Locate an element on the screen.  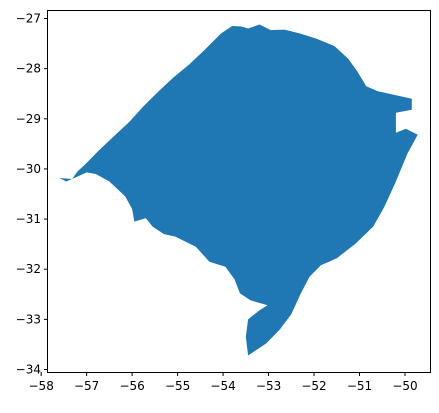
x-axis: −58 −57 −56 −55 −54 −53 −52 −51 −50 is located at coordinates (223, 382).